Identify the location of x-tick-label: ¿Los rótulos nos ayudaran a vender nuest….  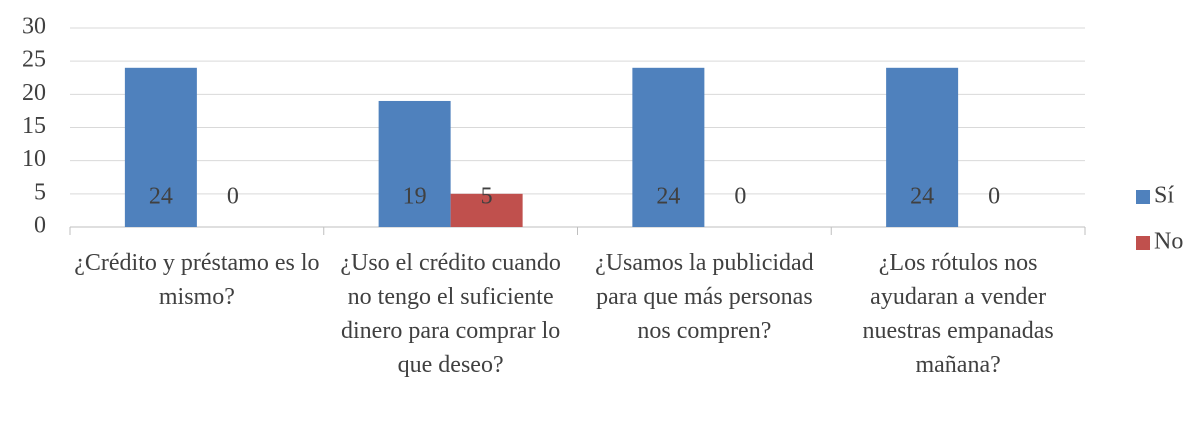
(958, 314).